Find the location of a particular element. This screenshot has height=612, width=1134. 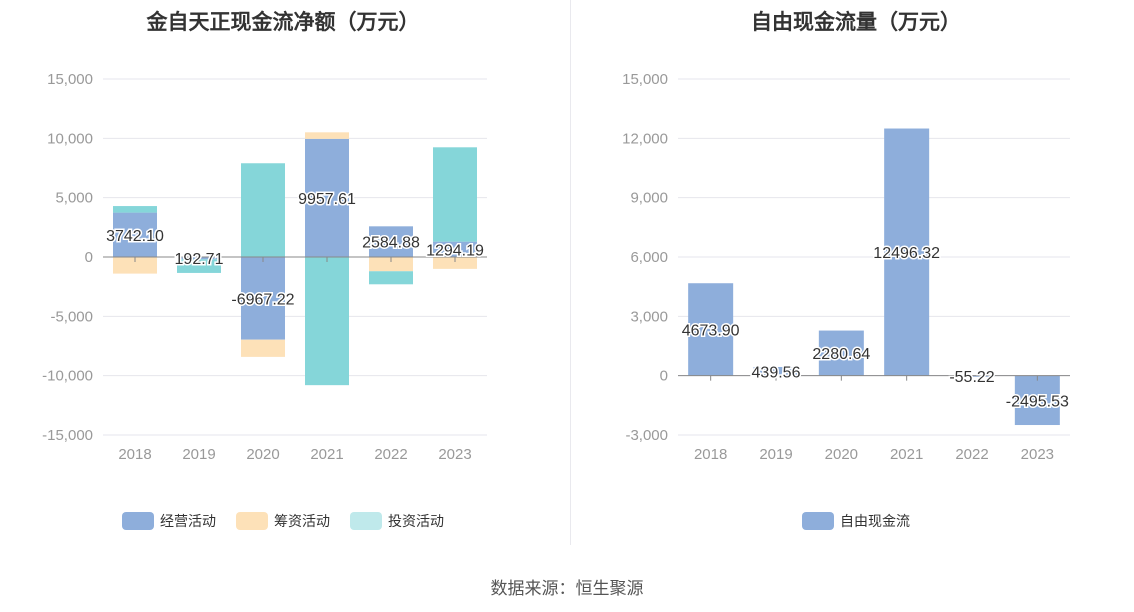

data-label: 9957.61 is located at coordinates (327, 199).